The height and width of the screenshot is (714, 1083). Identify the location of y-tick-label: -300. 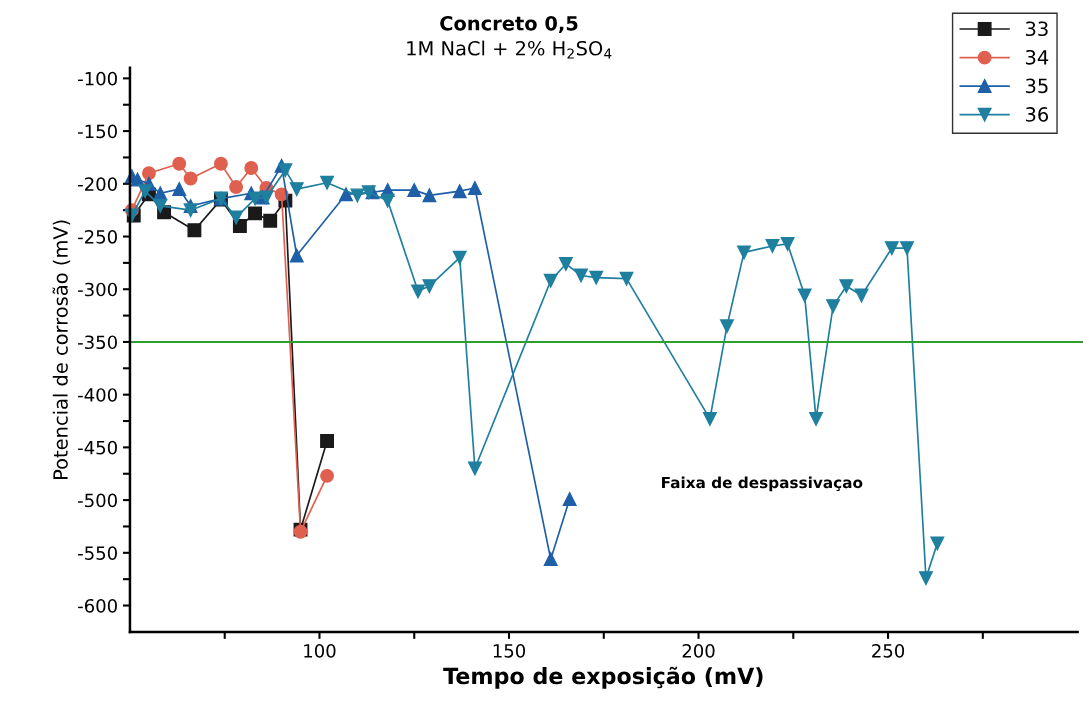
(97, 289).